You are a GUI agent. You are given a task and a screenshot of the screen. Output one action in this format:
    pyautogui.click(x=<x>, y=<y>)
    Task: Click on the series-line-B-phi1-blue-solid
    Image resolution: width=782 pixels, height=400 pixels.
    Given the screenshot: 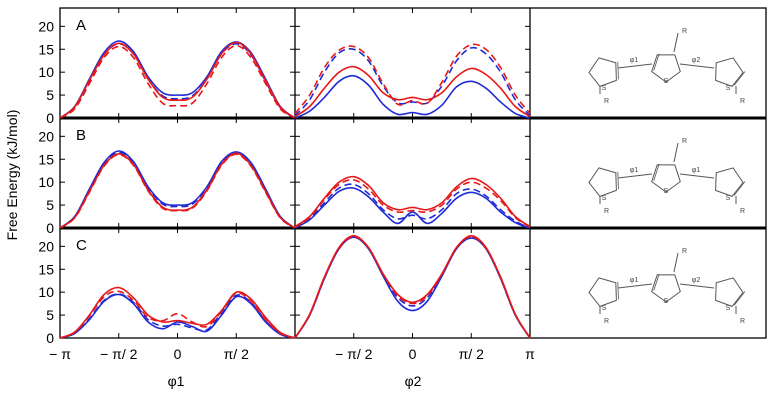 What is the action you would take?
    pyautogui.click(x=177, y=189)
    